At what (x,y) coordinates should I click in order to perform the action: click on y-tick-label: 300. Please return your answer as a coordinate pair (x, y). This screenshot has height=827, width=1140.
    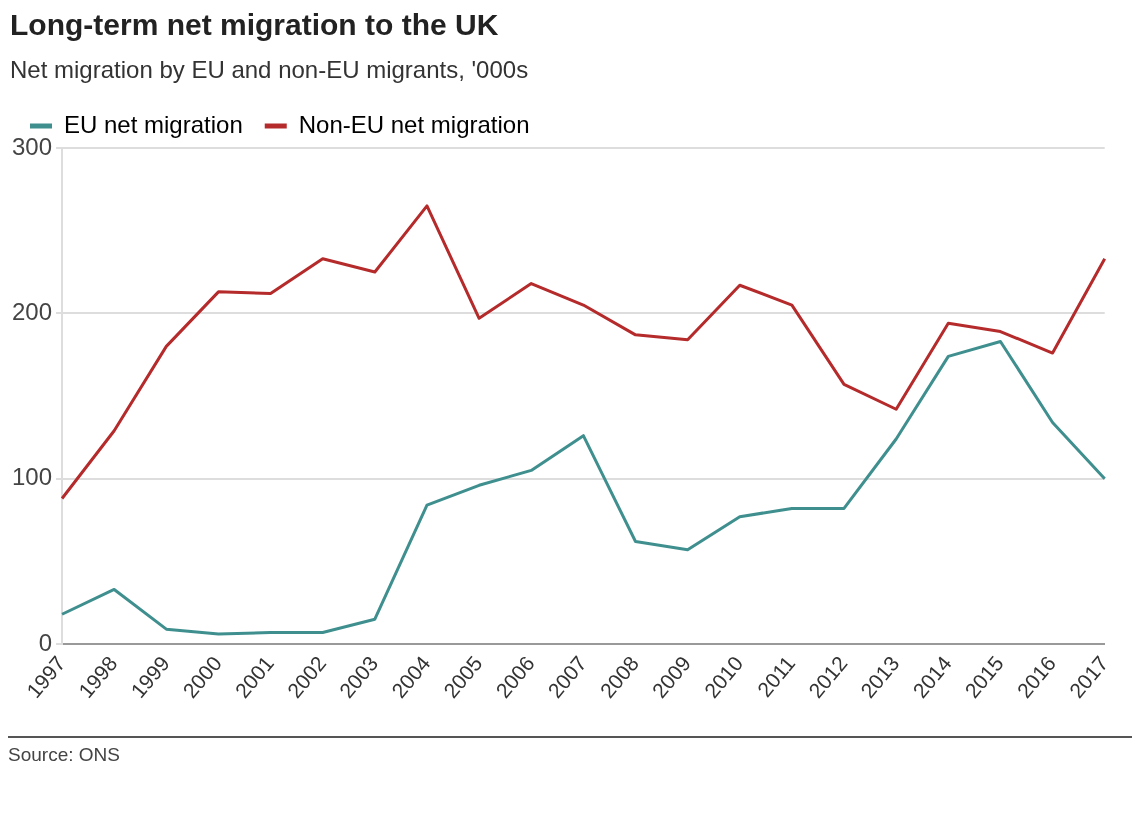
    Looking at the image, I should click on (32, 146).